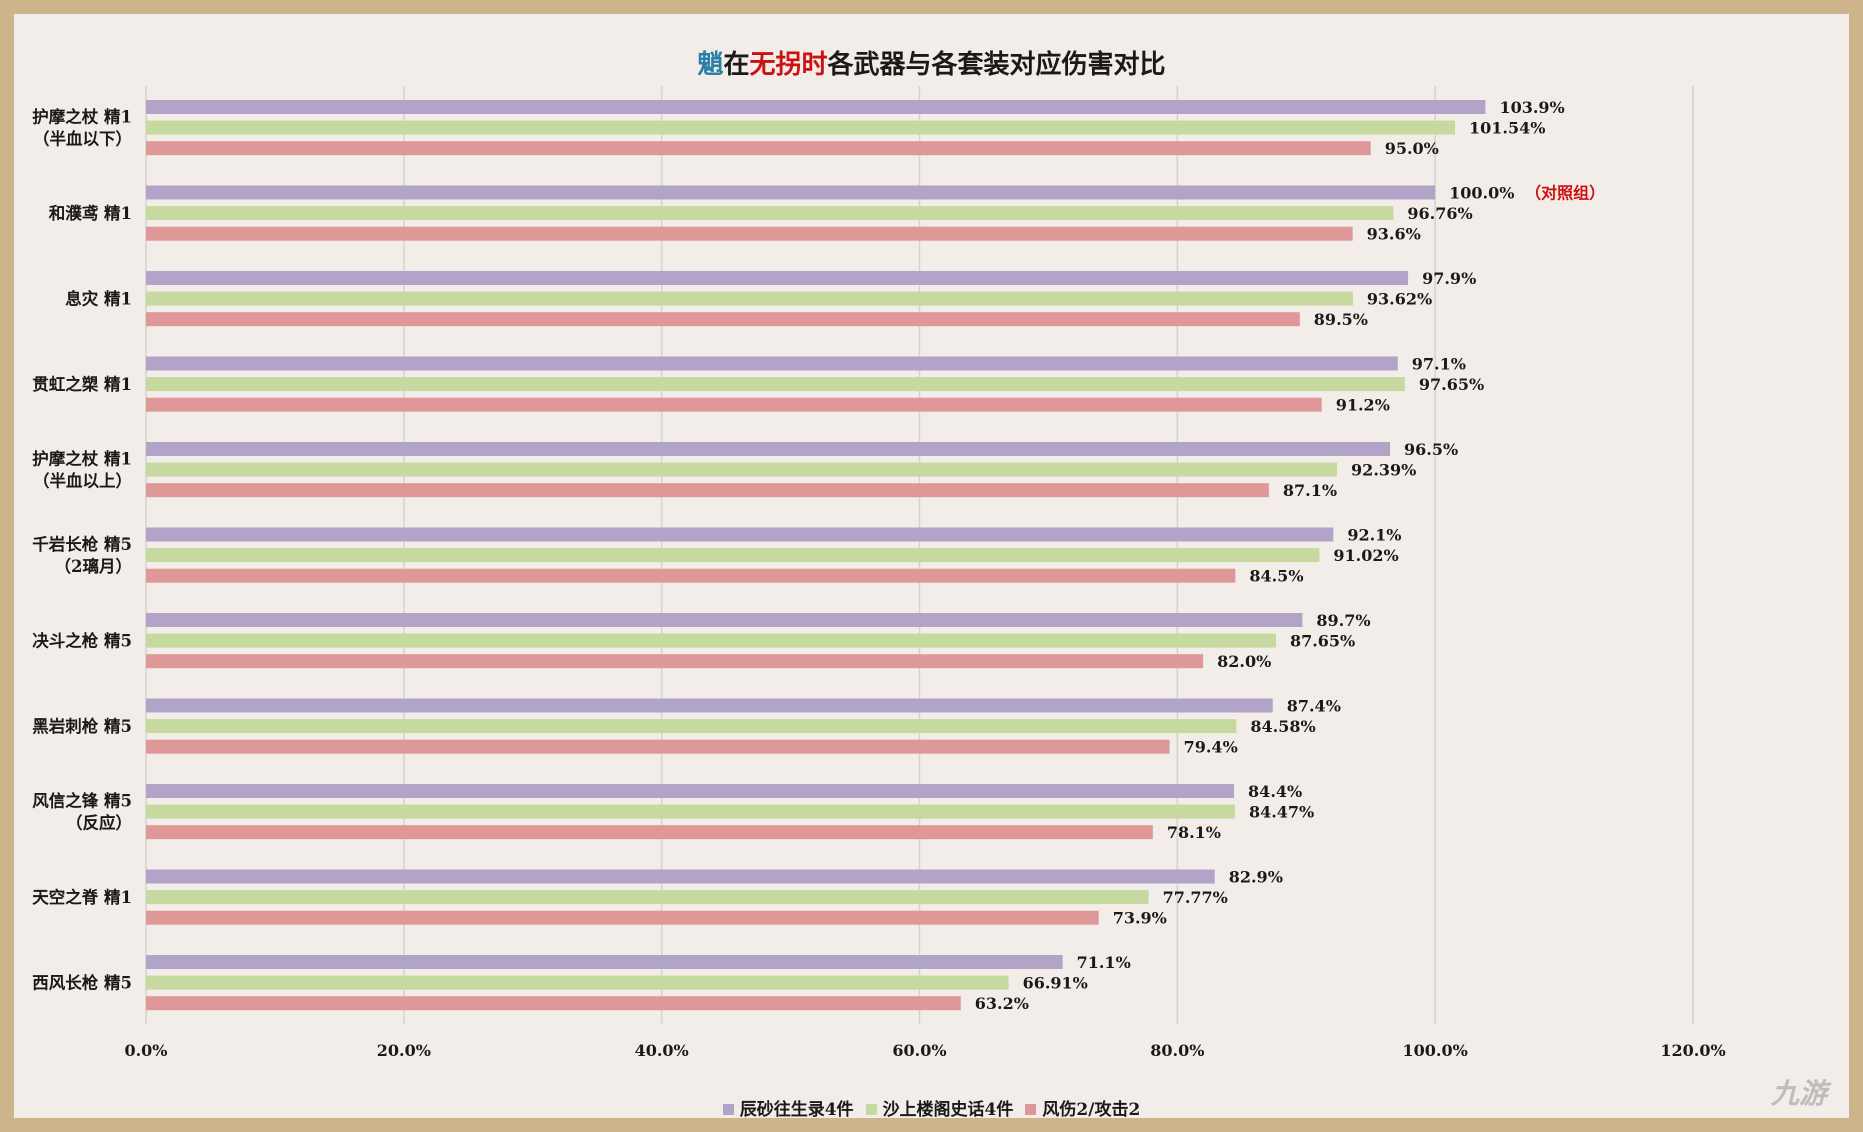  Describe the element at coordinates (1449, 278) in the screenshot. I see `data-label: 97.9%` at that location.